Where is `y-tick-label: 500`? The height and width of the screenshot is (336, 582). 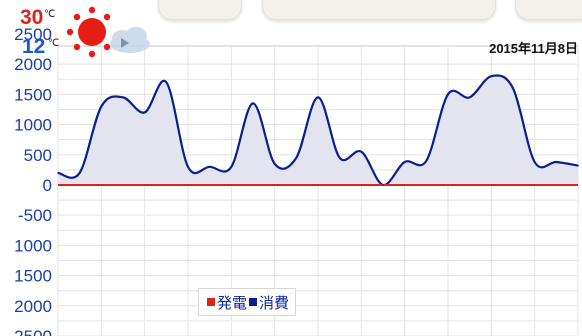 y-tick-label: 500 is located at coordinates (38, 155).